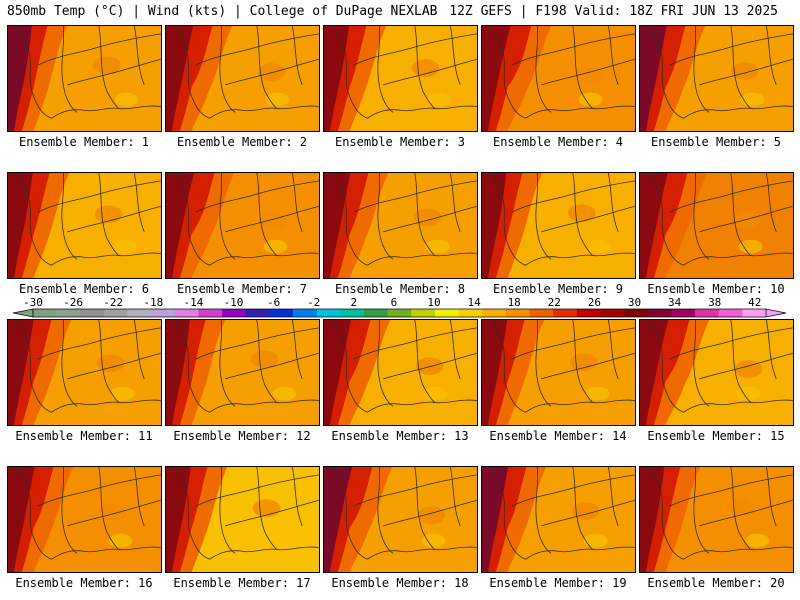 The width and height of the screenshot is (800, 600). I want to click on ensemble-member-label: Ensemble Member: 12, so click(242, 436).